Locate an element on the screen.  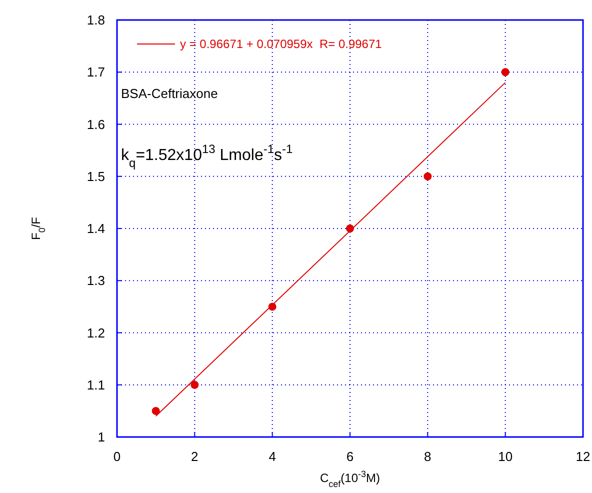
x-axis-title: C$_{cef}$(10$^{-3}$M) is located at coordinates (350, 479).